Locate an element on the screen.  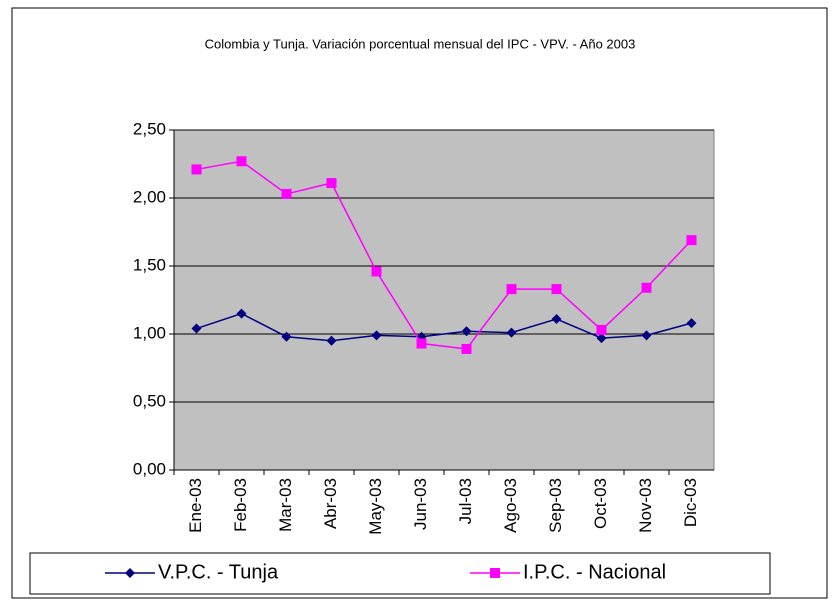
x-tick-label: Nov-03 is located at coordinates (645, 505).